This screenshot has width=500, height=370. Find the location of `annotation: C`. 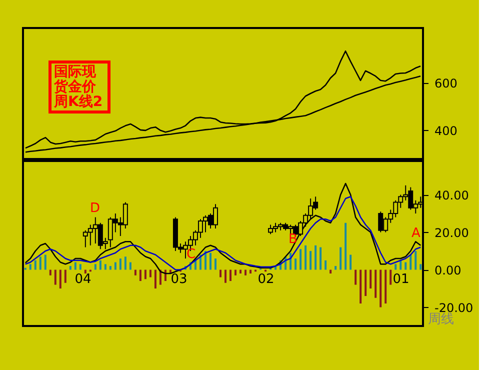

annotation: C is located at coordinates (191, 254).